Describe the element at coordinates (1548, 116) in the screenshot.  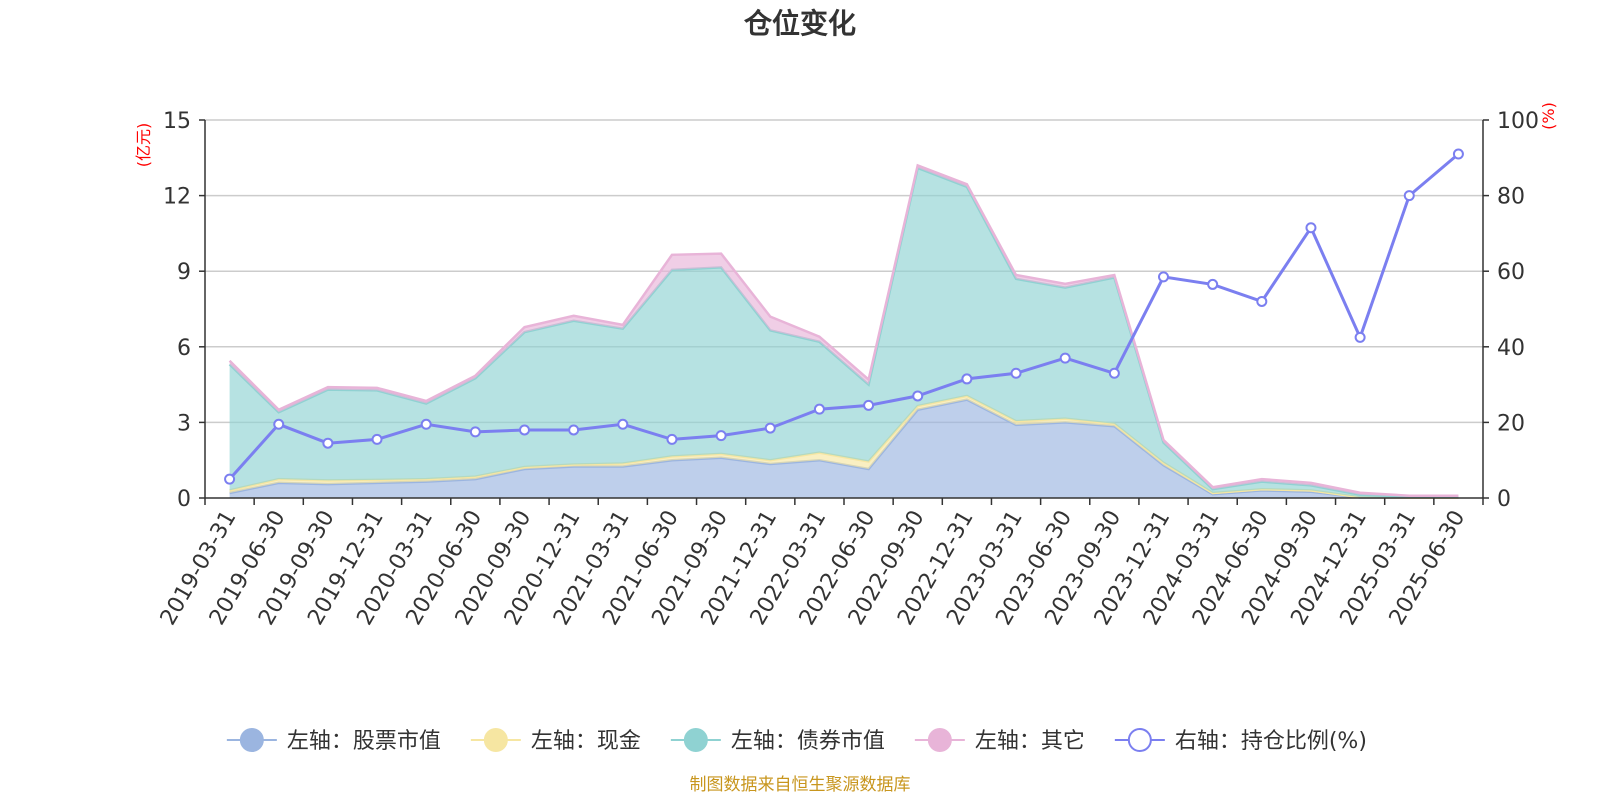
I see `right-axis-unit: (%)` at that location.